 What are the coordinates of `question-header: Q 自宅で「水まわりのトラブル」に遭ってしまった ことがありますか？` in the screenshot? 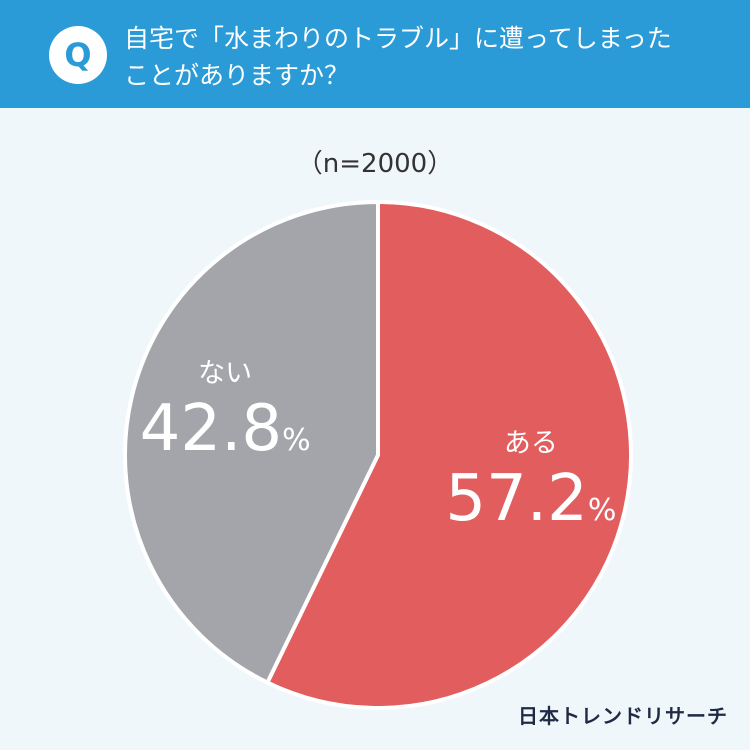 It's located at (375, 54).